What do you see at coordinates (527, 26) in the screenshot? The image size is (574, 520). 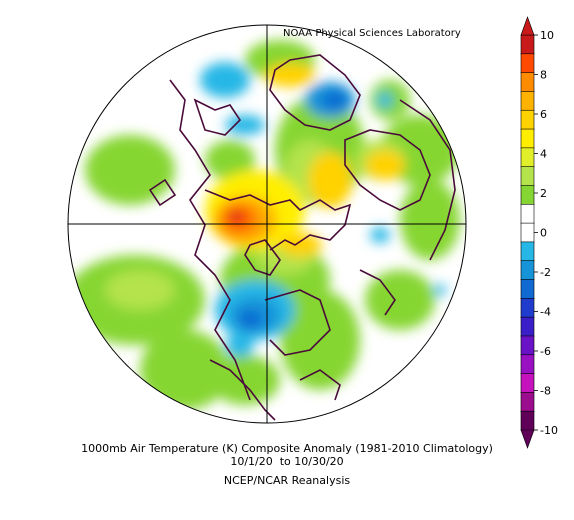 I see `triangle-up-icon` at bounding box center [527, 26].